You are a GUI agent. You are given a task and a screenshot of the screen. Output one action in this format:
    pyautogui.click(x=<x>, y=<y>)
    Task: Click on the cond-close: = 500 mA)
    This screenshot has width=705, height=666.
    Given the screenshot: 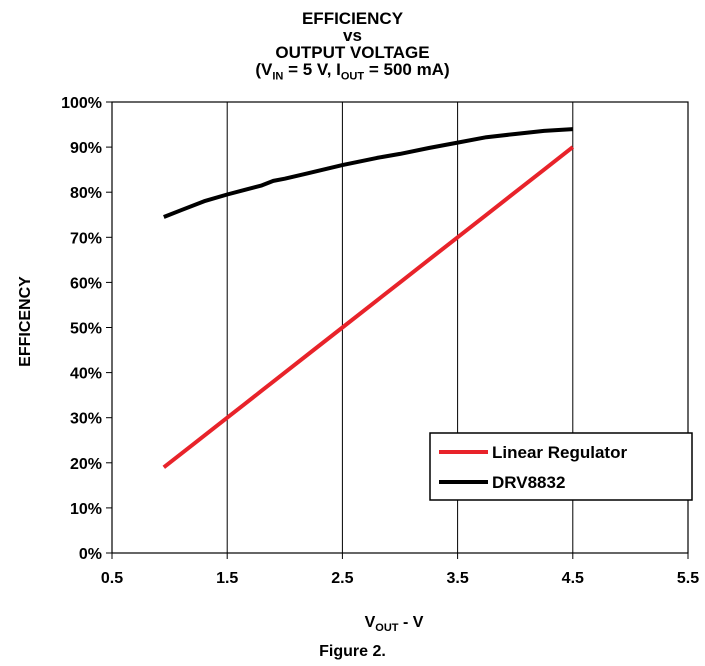 What is the action you would take?
    pyautogui.click(x=407, y=69)
    